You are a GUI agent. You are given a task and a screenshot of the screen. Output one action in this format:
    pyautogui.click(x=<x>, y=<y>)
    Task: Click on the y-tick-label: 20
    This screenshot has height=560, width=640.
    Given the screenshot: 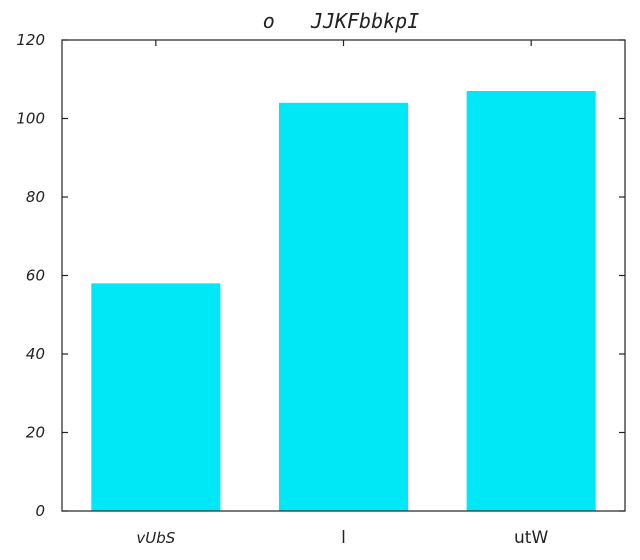 What is the action you would take?
    pyautogui.click(x=35, y=433)
    